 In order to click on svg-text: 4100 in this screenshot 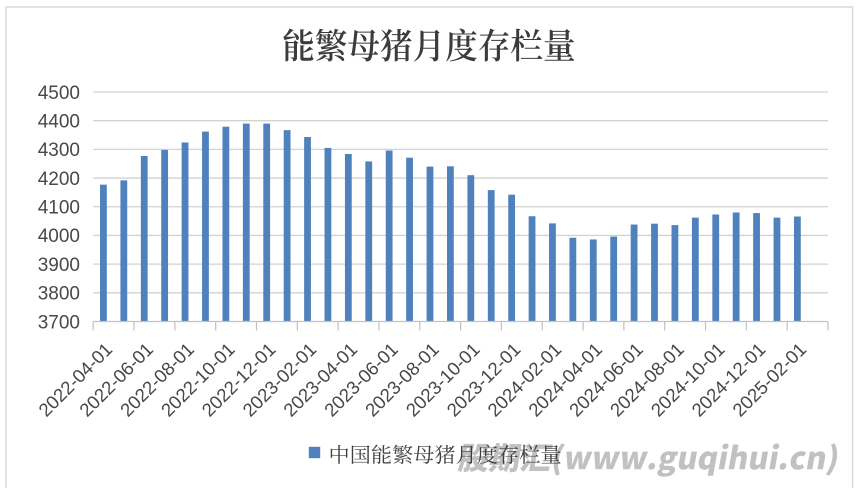, I will do `click(59, 208)`.